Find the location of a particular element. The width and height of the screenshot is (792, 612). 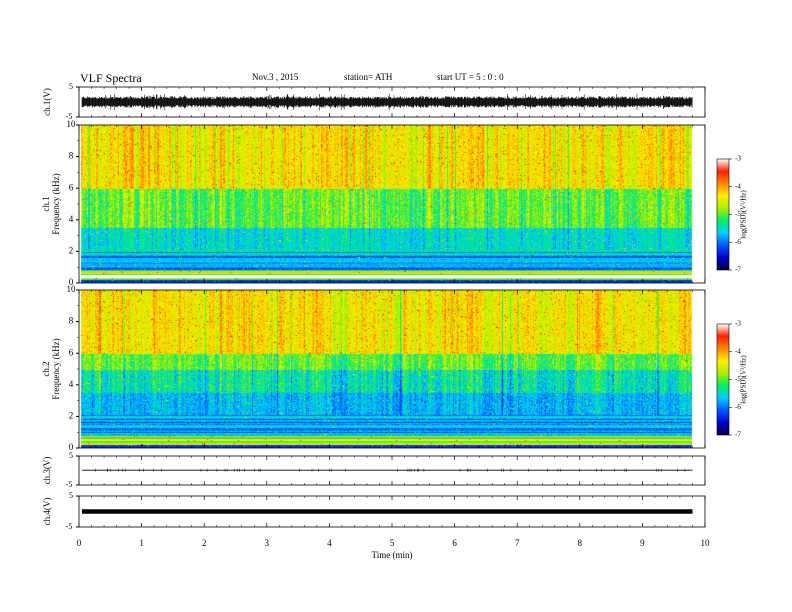

x-tick-label: 7 is located at coordinates (517, 543).